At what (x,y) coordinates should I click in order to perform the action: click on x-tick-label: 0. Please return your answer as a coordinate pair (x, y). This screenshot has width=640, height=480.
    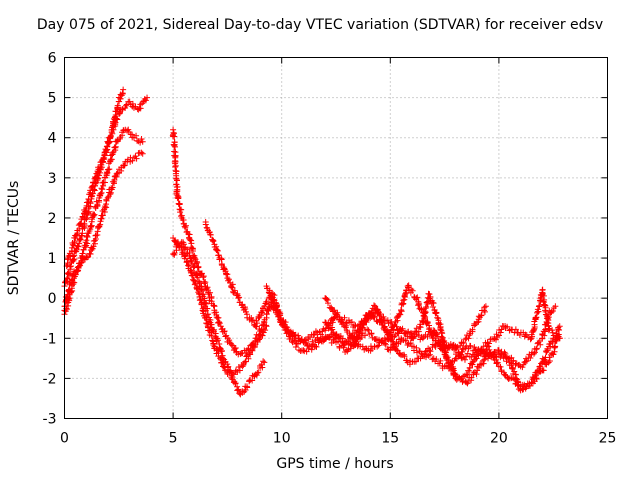
    Looking at the image, I should click on (64, 439).